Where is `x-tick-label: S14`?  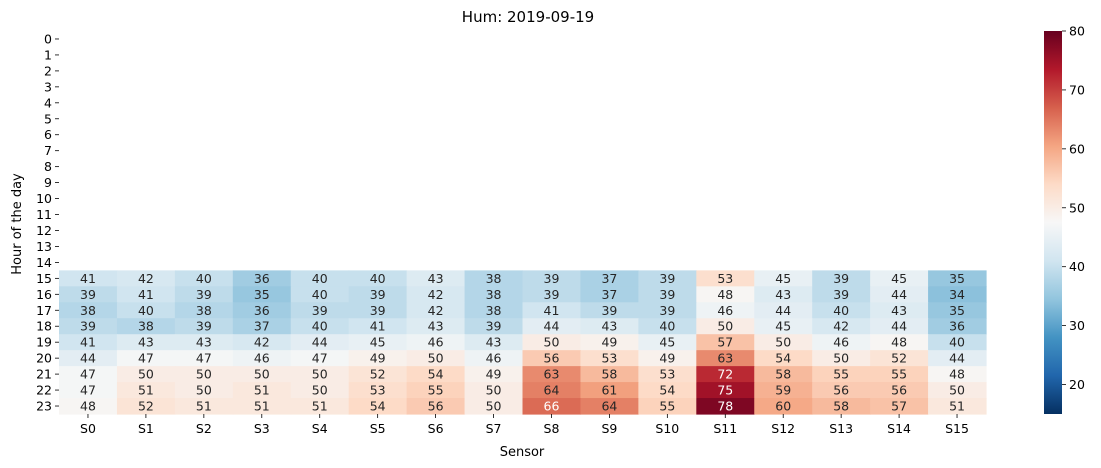
x-tick-label: S14 is located at coordinates (899, 428).